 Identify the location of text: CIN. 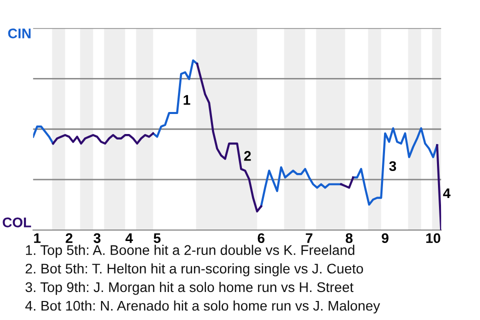
(19, 33).